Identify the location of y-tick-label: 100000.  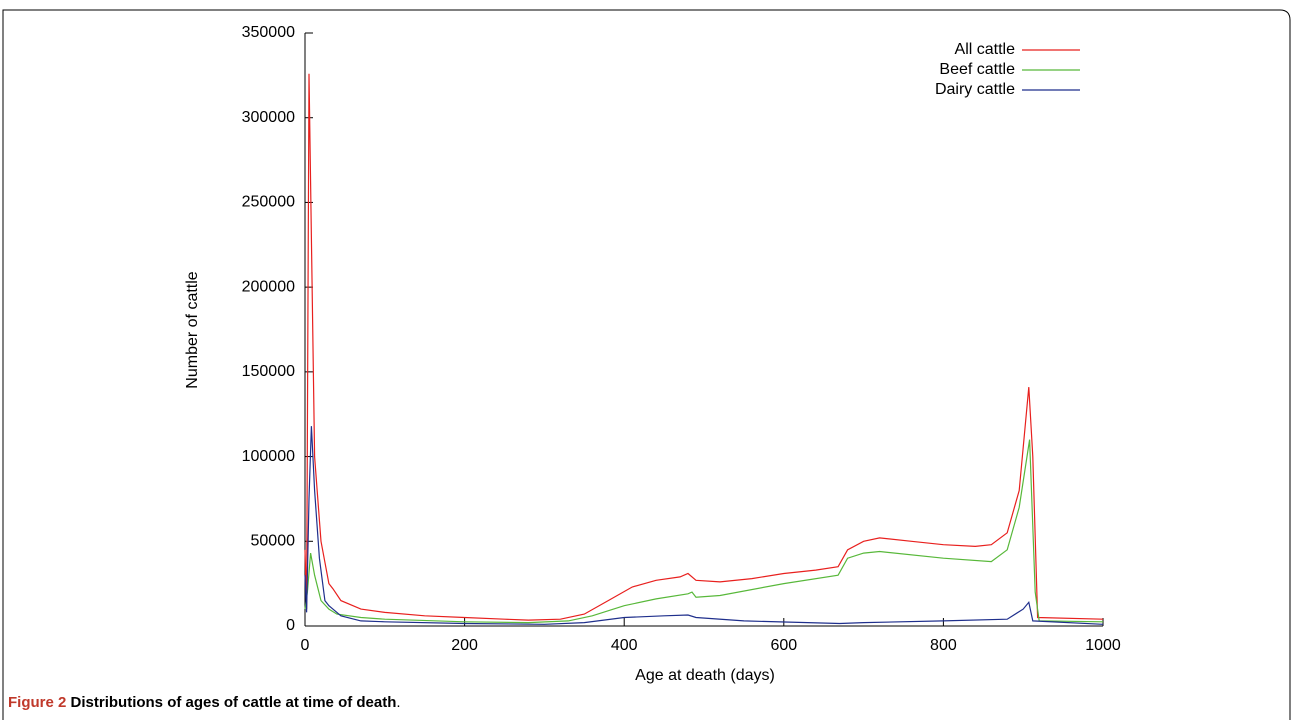
(268, 456).